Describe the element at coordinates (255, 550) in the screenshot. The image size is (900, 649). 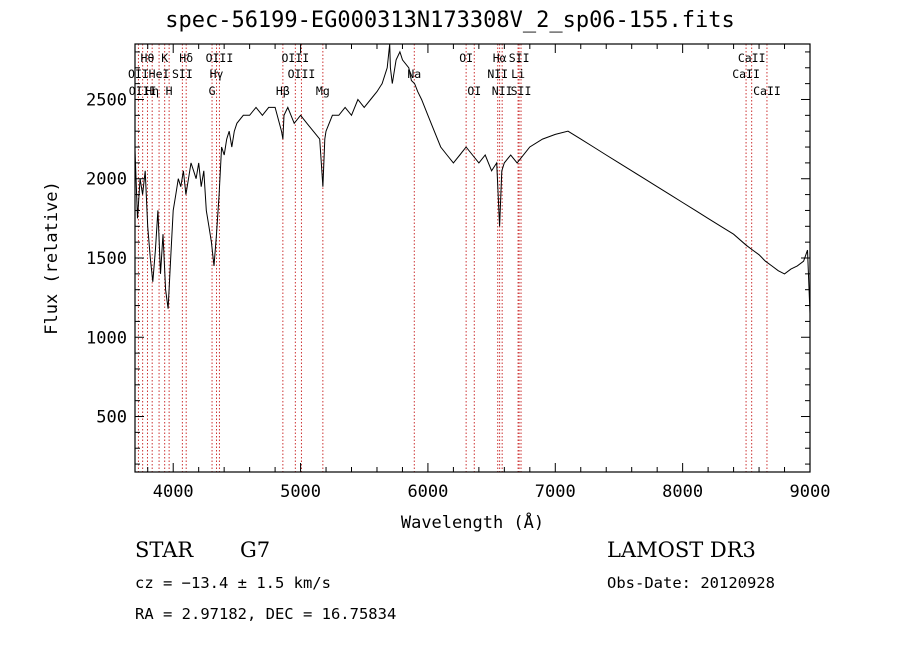
I see `object-subclass: G7` at that location.